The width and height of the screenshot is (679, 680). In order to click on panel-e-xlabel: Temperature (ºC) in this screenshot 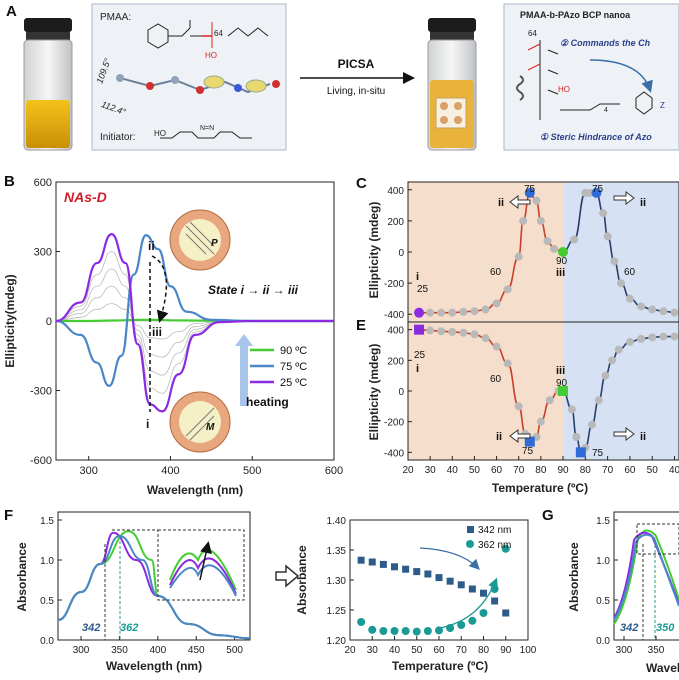, I will do `click(540, 488)`.